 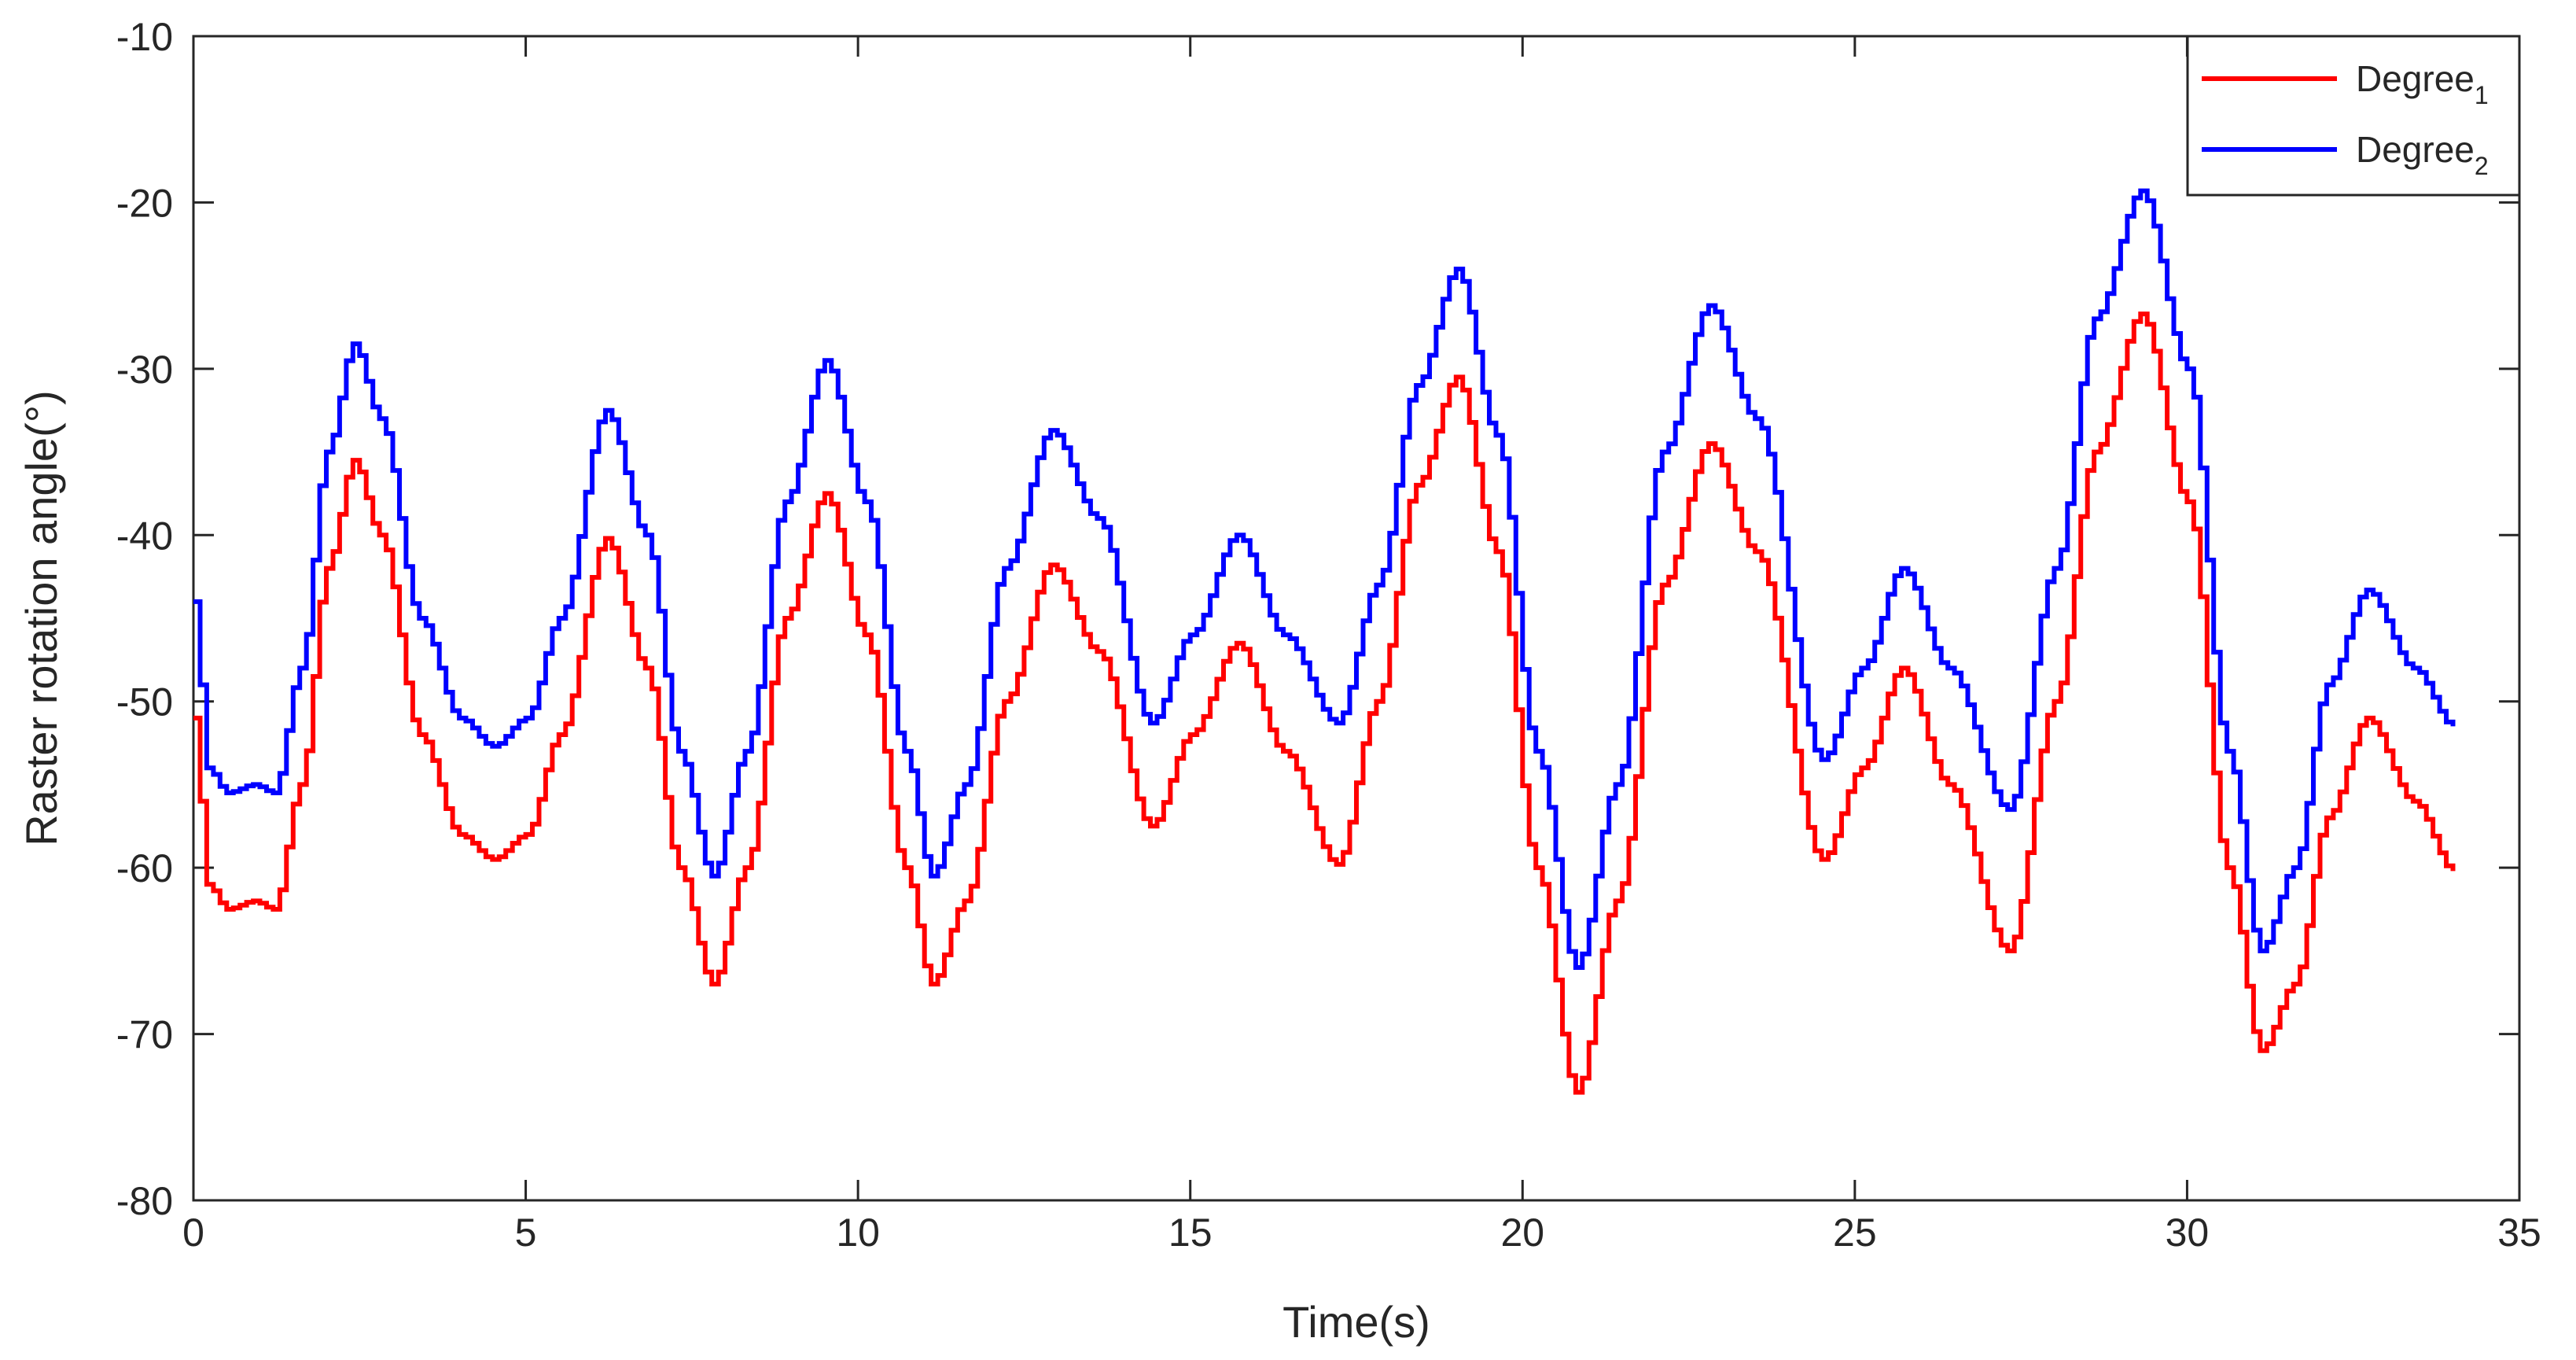 What do you see at coordinates (144, 702) in the screenshot?
I see `y-tick-label: -50` at bounding box center [144, 702].